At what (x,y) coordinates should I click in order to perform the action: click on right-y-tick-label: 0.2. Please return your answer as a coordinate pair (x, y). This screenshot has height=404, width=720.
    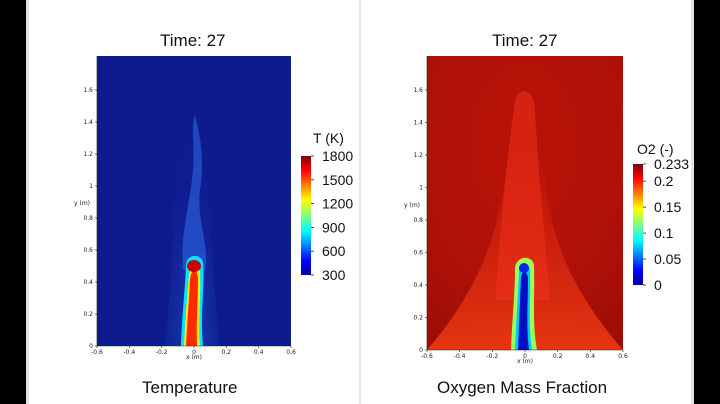
    Looking at the image, I should click on (418, 318).